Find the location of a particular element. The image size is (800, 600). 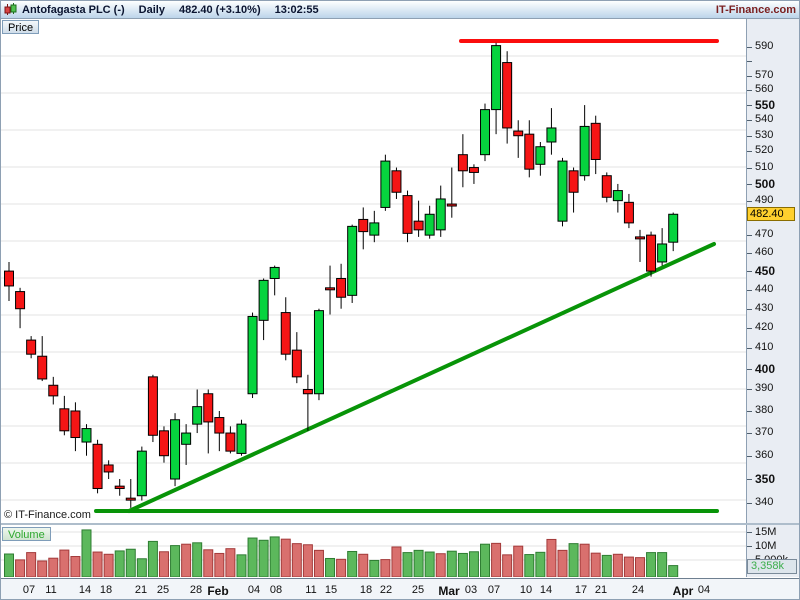

price-tick-label: 430 is located at coordinates (764, 308).